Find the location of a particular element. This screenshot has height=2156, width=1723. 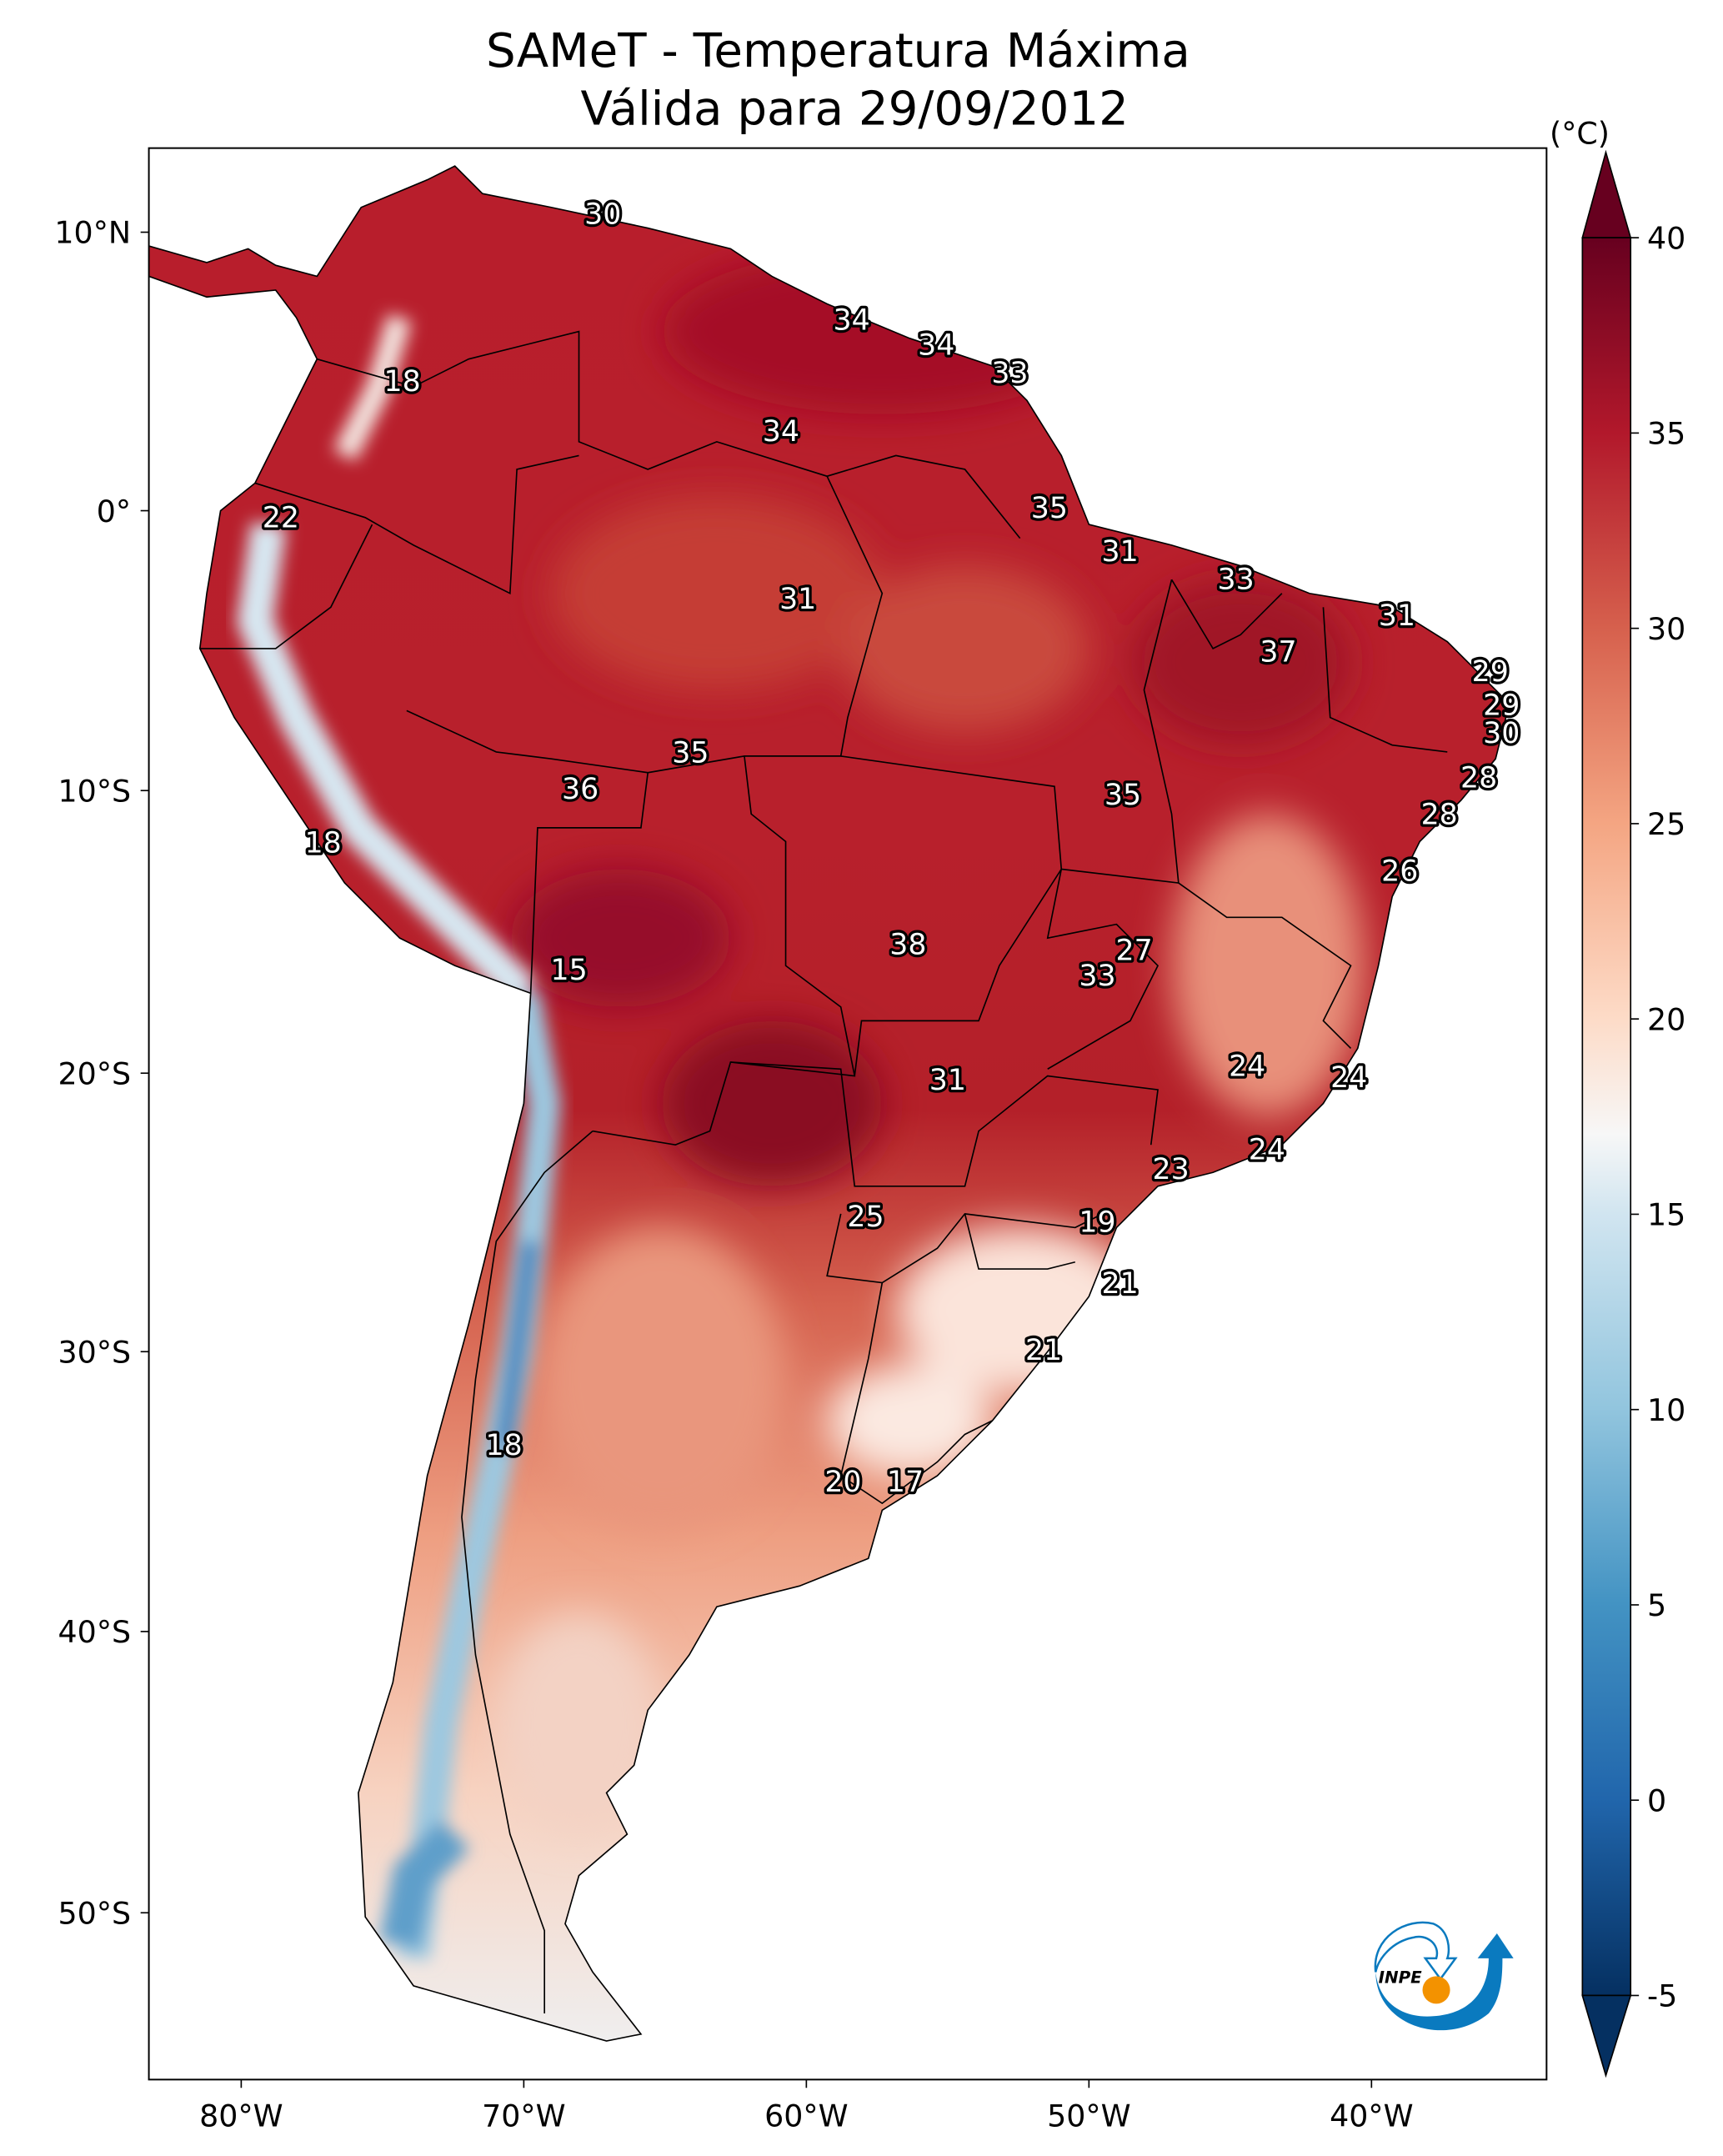

colorbar-tick-label: 30 is located at coordinates (1666, 629).